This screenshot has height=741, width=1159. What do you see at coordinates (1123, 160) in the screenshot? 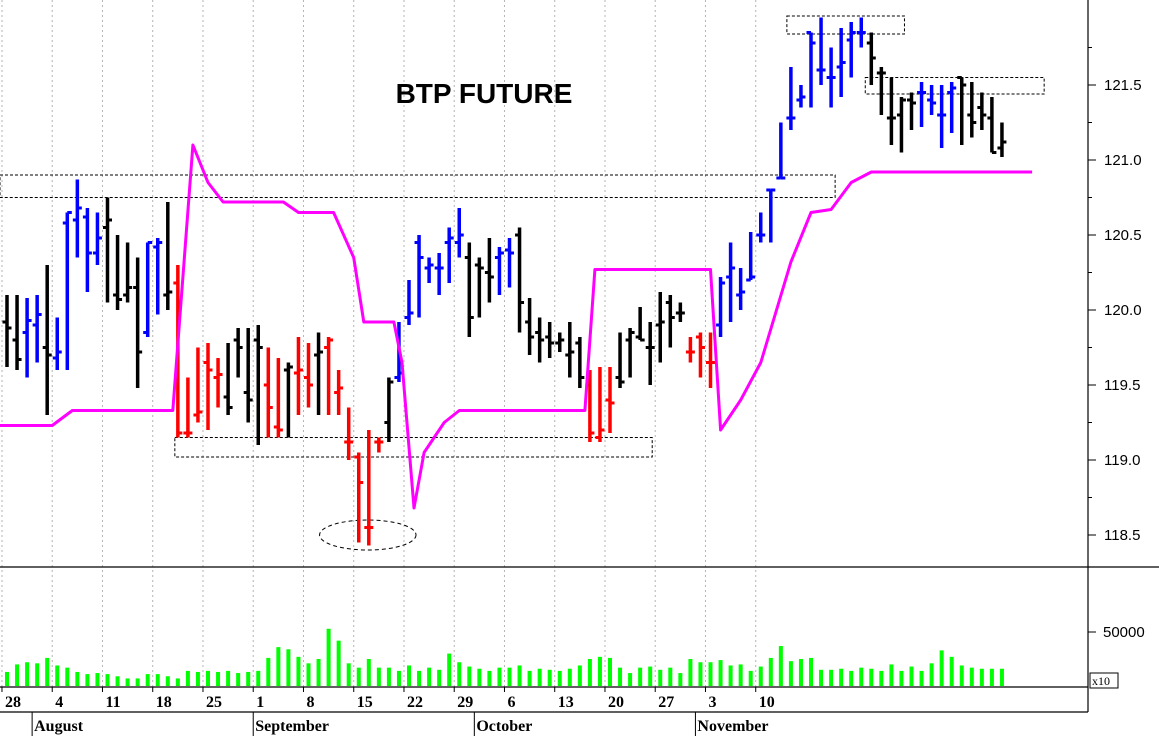
I see `y-tick-label: 121.0` at bounding box center [1123, 160].